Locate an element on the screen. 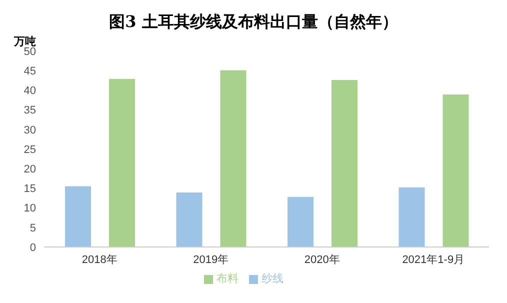 The height and width of the screenshot is (303, 507). y-tick-label: 35 is located at coordinates (30, 110).